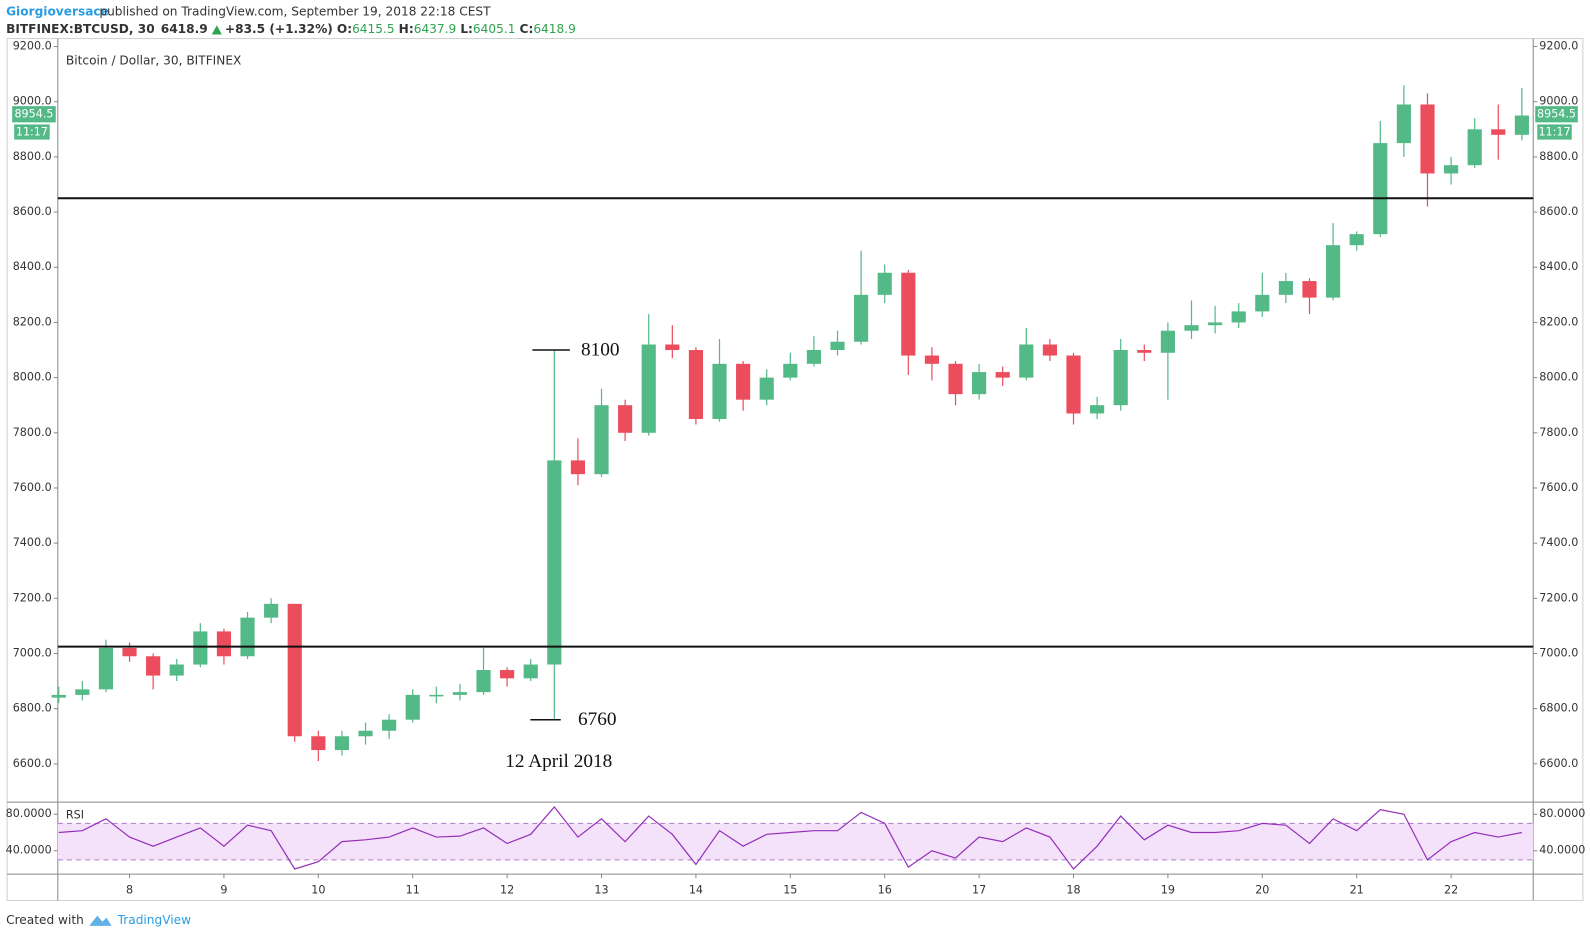  What do you see at coordinates (223, 889) in the screenshot?
I see `x-tick-label: 9` at bounding box center [223, 889].